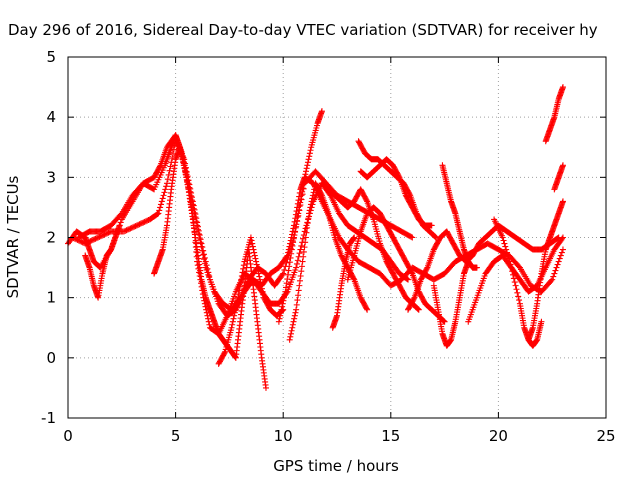 This screenshot has height=480, width=640. What do you see at coordinates (390, 436) in the screenshot?
I see `x-tick-label: 15` at bounding box center [390, 436].